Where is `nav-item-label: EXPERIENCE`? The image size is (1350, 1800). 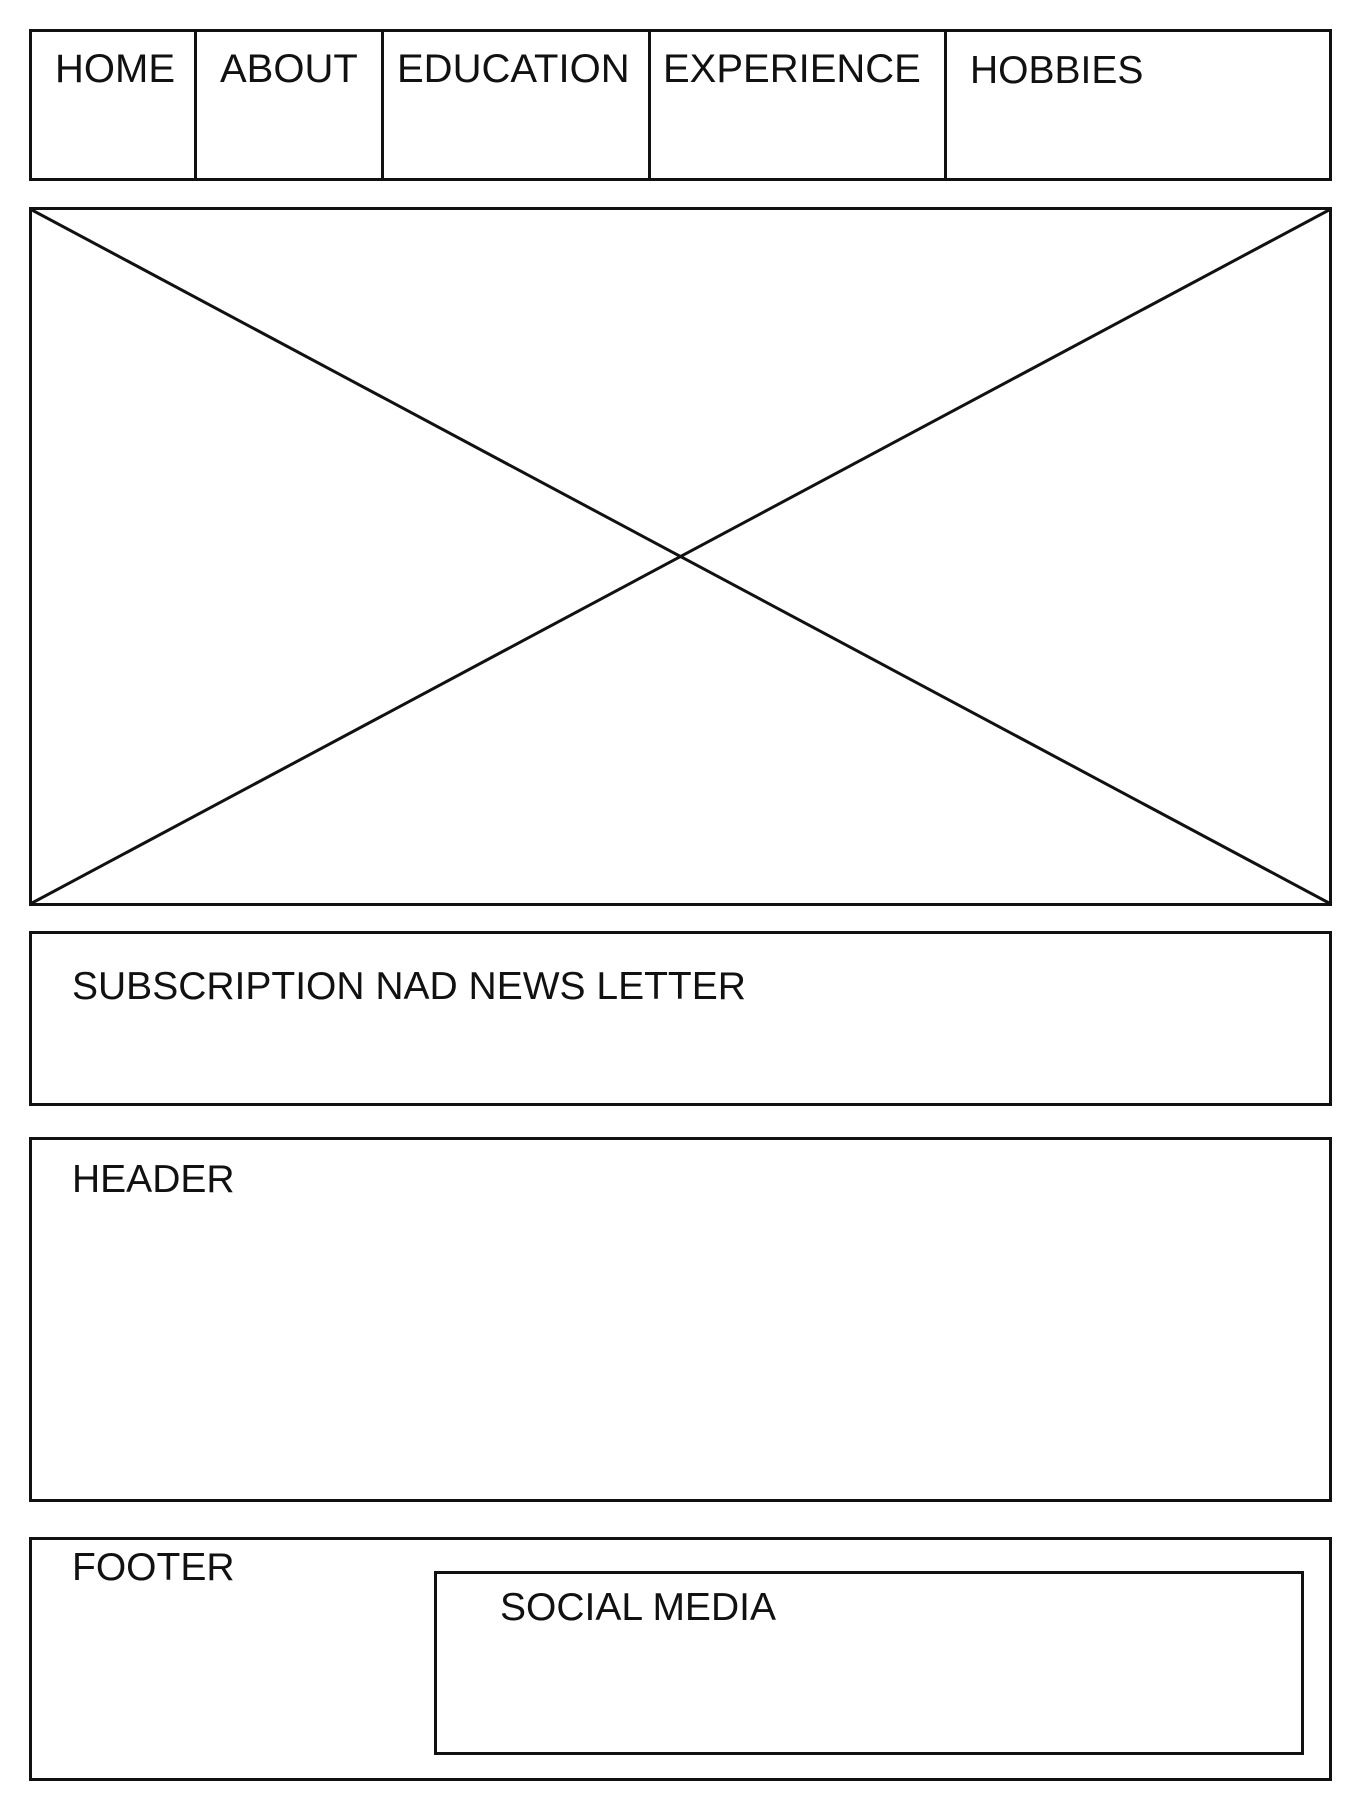 nav-item-label: EXPERIENCE is located at coordinates (792, 69).